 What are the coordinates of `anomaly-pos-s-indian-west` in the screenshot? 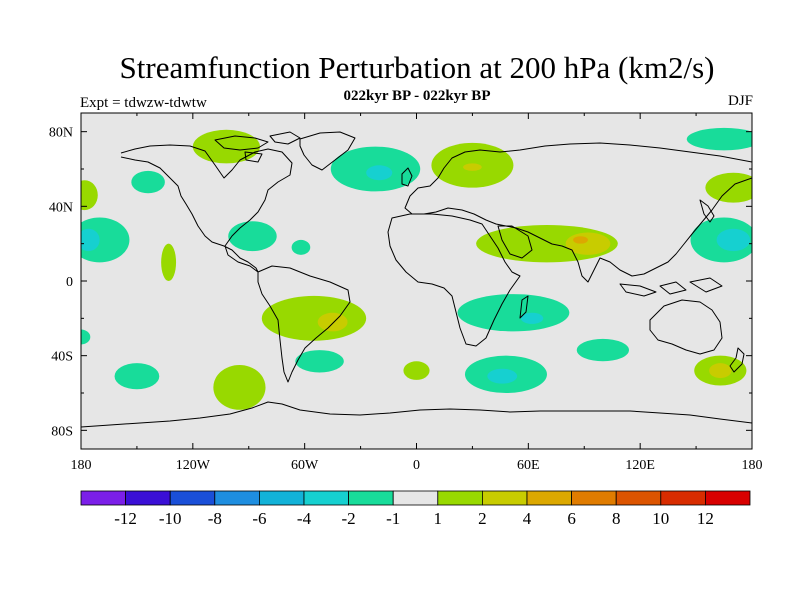 It's located at (416, 370).